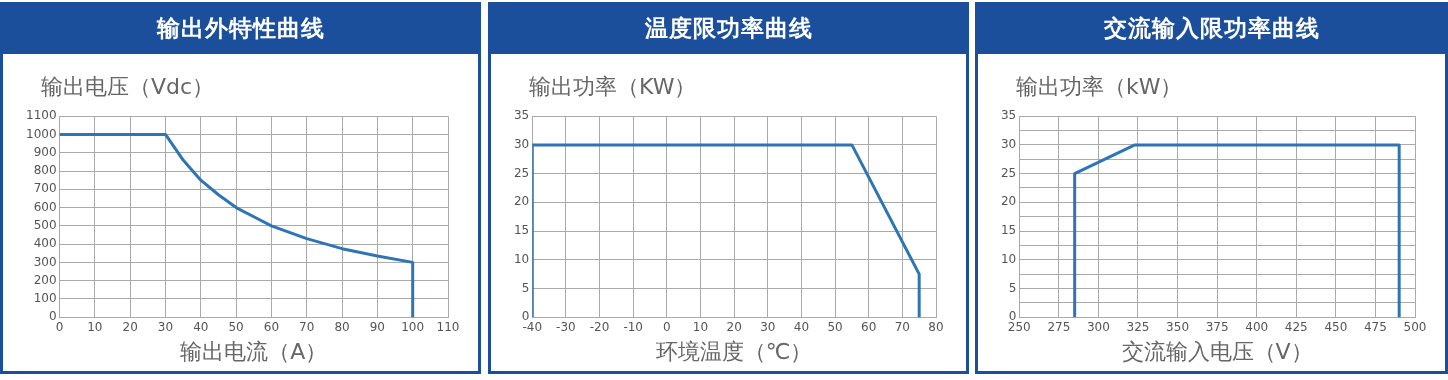 This screenshot has height=380, width=1448. What do you see at coordinates (448, 326) in the screenshot?
I see `x-tick-label: 110` at bounding box center [448, 326].